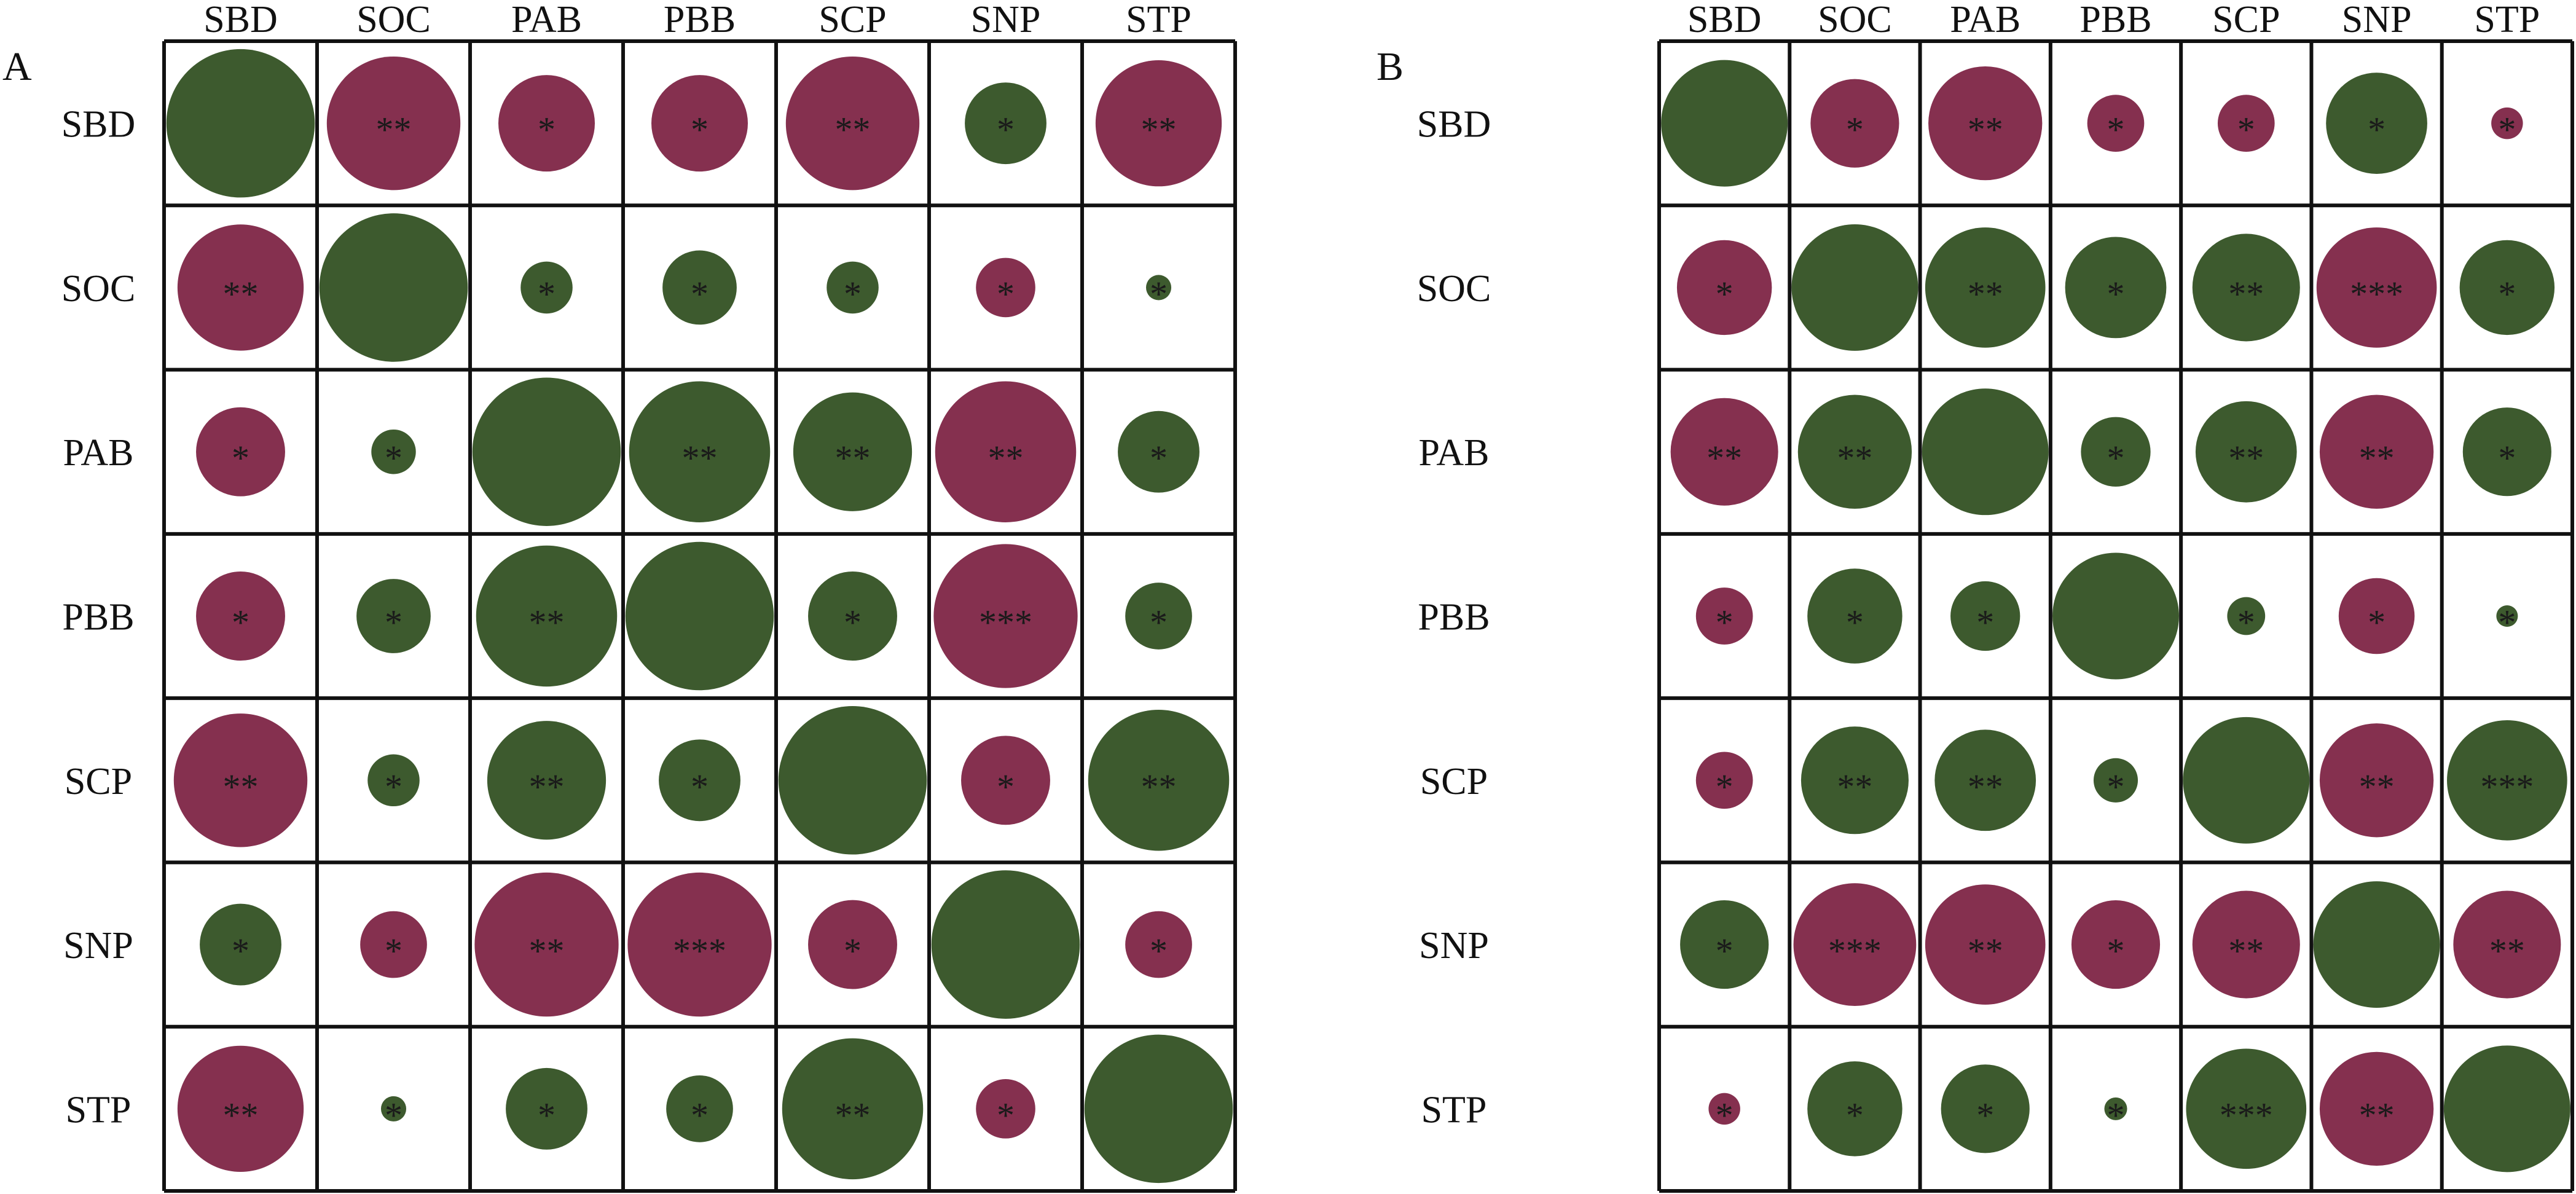 The height and width of the screenshot is (1194, 2576). Describe the element at coordinates (852, 780) in the screenshot. I see `correlation-circle-scp-scp` at that location.